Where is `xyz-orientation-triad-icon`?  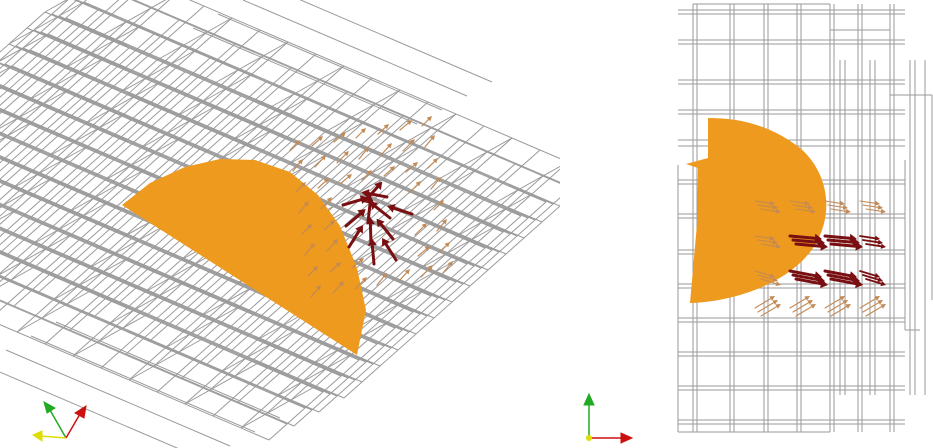 xyz-orientation-triad-icon is located at coordinates (59, 421).